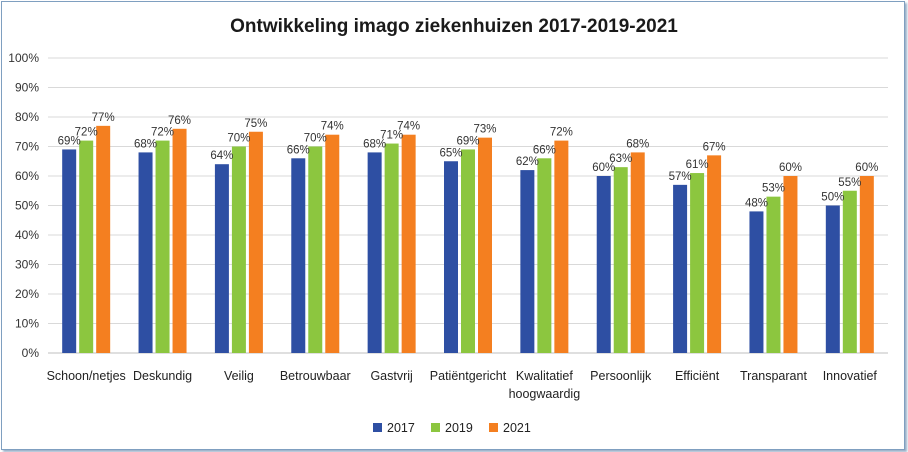 Image resolution: width=908 pixels, height=452 pixels. Describe the element at coordinates (544, 376) in the screenshot. I see `category-label: Kwalitatief` at that location.